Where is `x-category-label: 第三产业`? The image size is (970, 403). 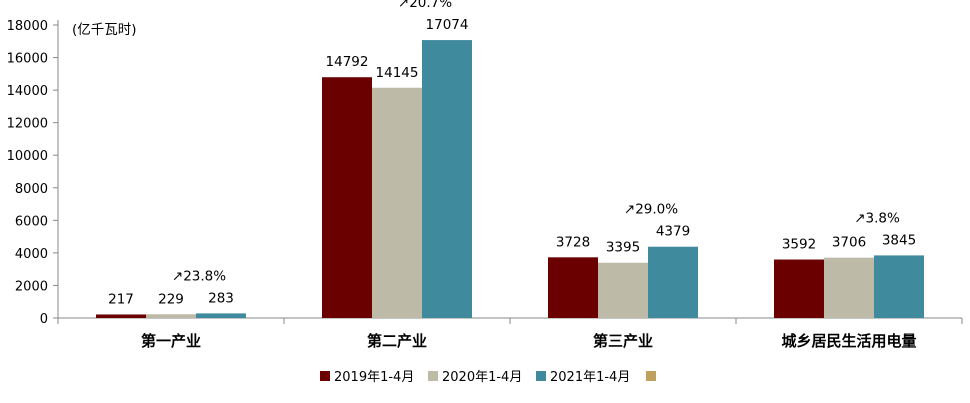 x-category-label: 第三产业 is located at coordinates (623, 341).